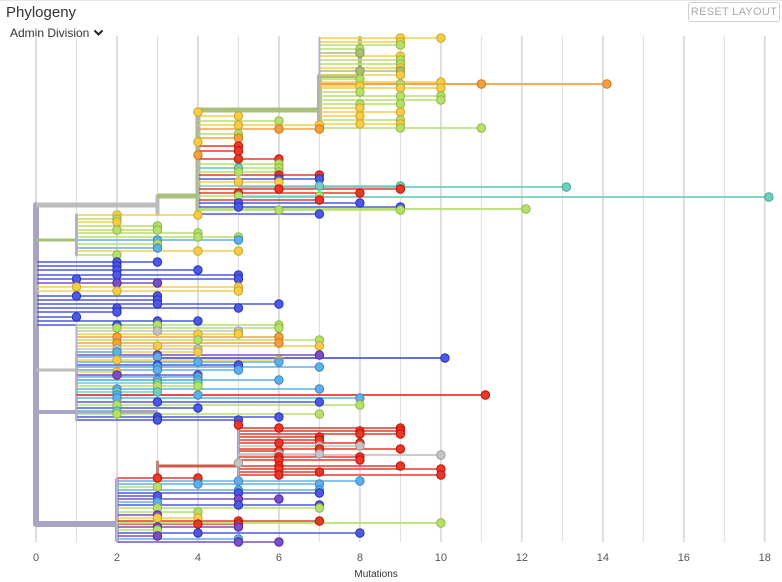 The width and height of the screenshot is (782, 582). What do you see at coordinates (57, 33) in the screenshot?
I see `color-by-dropdown: Admin Division` at bounding box center [57, 33].